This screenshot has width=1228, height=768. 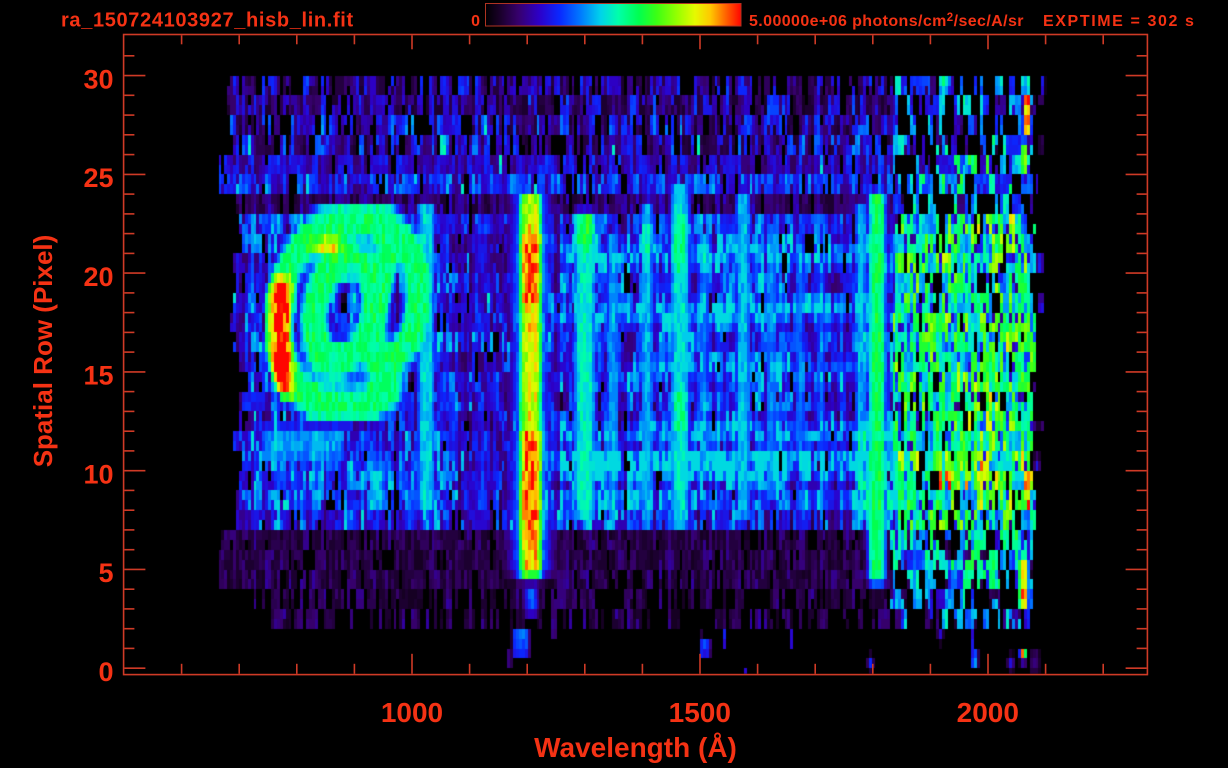 I want to click on svg-text: Spatial Row (Pixel), so click(x=43, y=351).